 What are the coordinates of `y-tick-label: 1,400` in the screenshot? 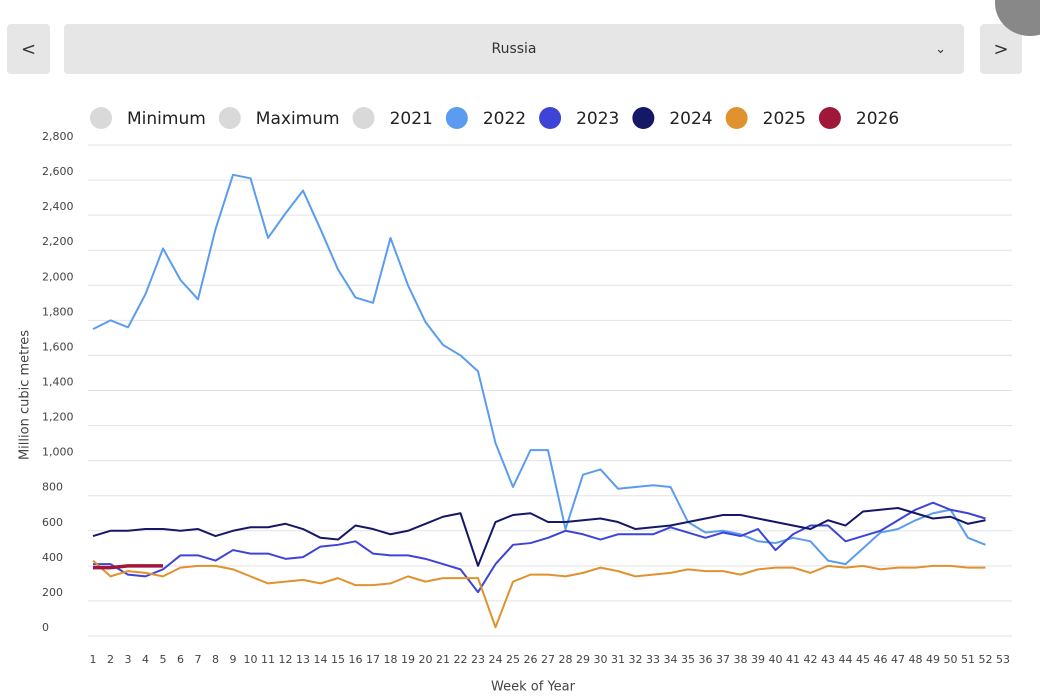 It's located at (58, 382).